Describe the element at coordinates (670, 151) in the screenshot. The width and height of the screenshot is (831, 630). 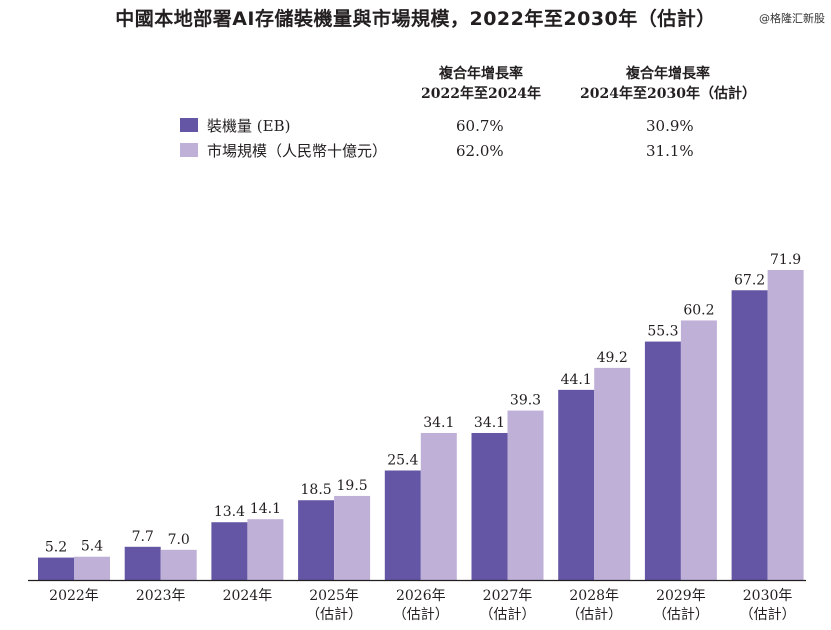
I see `legend-cagr-2024-2030: 31.1%` at that location.